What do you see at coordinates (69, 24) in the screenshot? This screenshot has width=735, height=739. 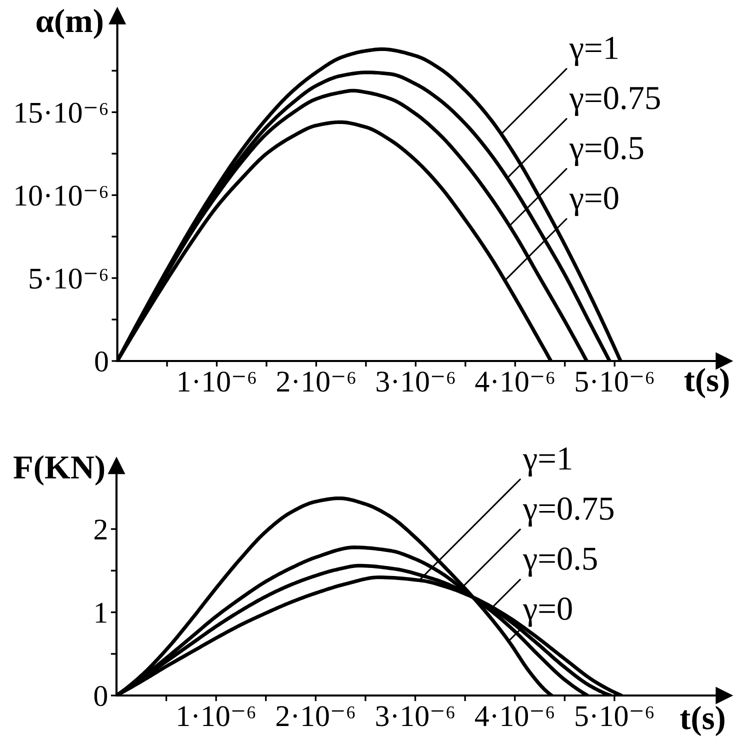 I see `y-axis-title: α(m)` at bounding box center [69, 24].